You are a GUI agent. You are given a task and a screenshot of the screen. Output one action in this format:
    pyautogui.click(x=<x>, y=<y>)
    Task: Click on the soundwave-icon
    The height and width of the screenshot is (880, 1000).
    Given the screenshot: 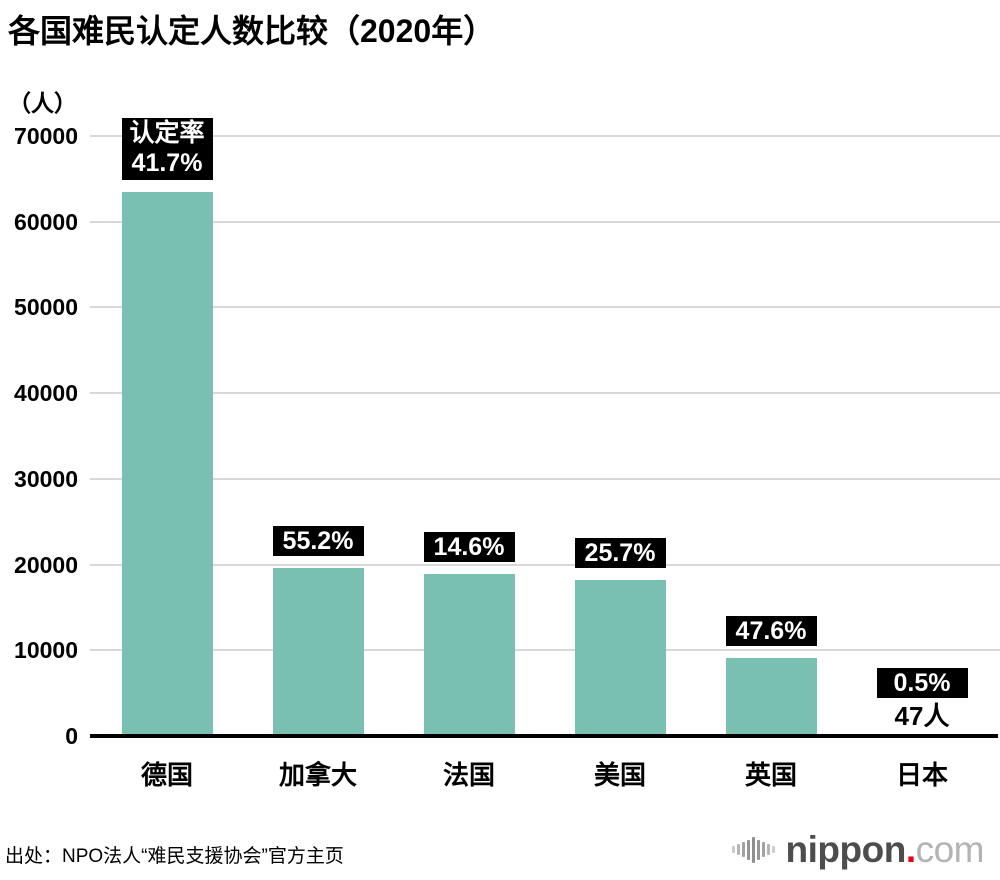 What is the action you would take?
    pyautogui.click(x=754, y=849)
    